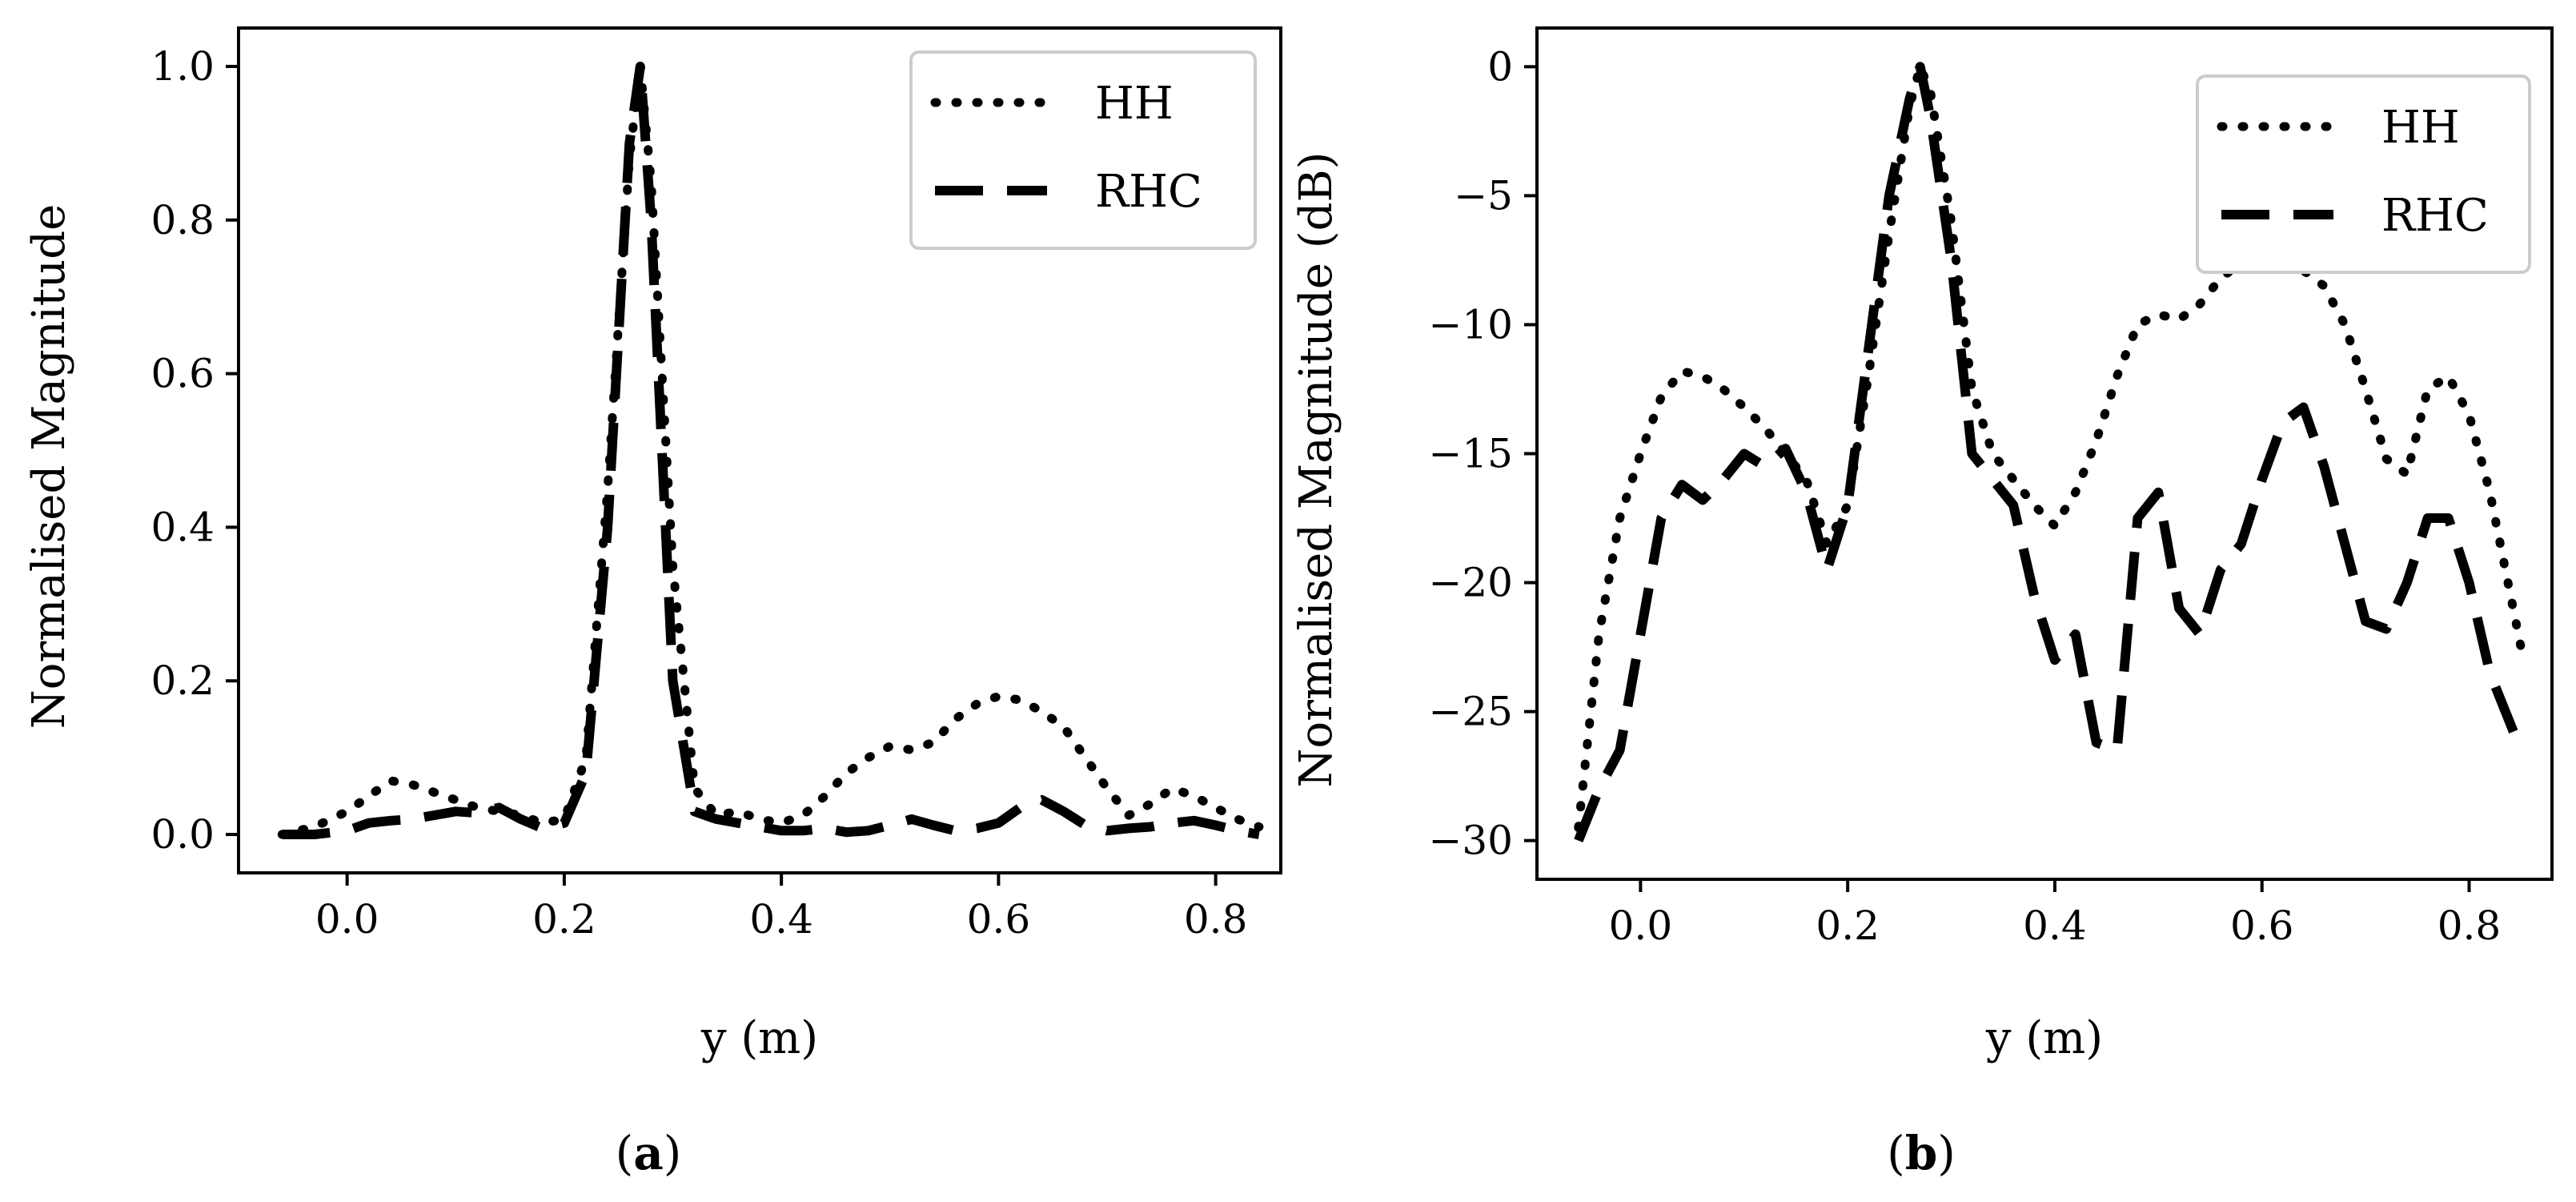  Describe the element at coordinates (1471, 841) in the screenshot. I see `y-tick-label: −30` at that location.